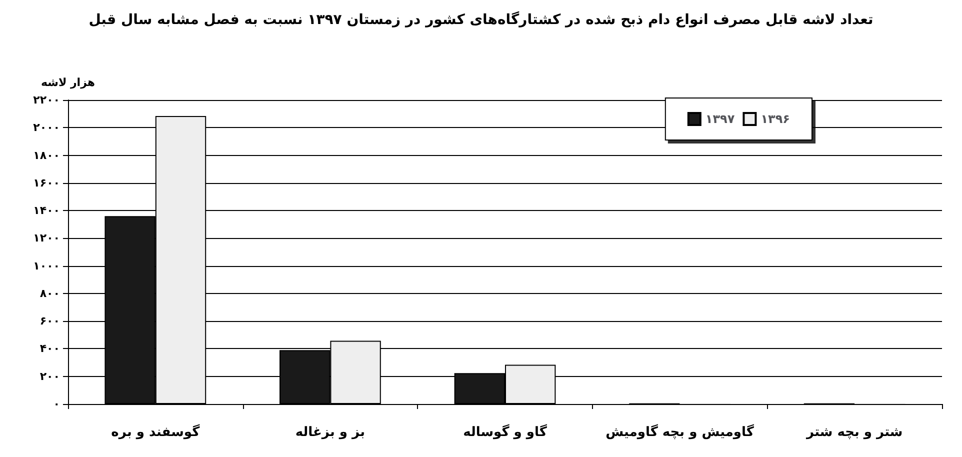 The width and height of the screenshot is (962, 457). I want to click on x-tick-label: گاو و گوساله, so click(505, 432).